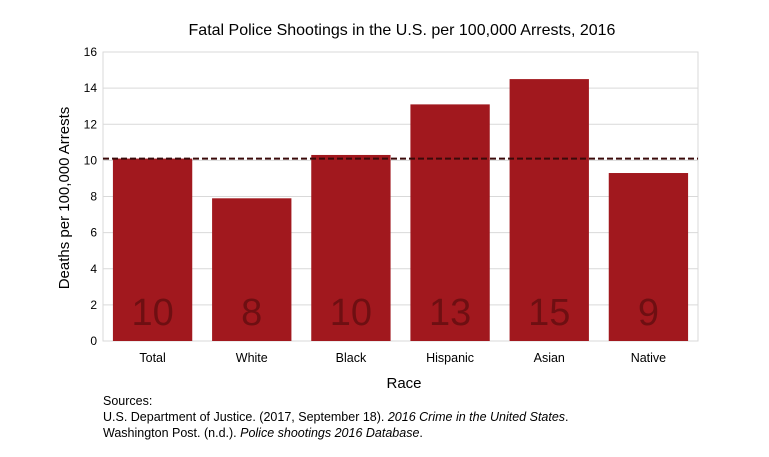 The width and height of the screenshot is (769, 457). Describe the element at coordinates (648, 358) in the screenshot. I see `x-tick-label: Native` at that location.